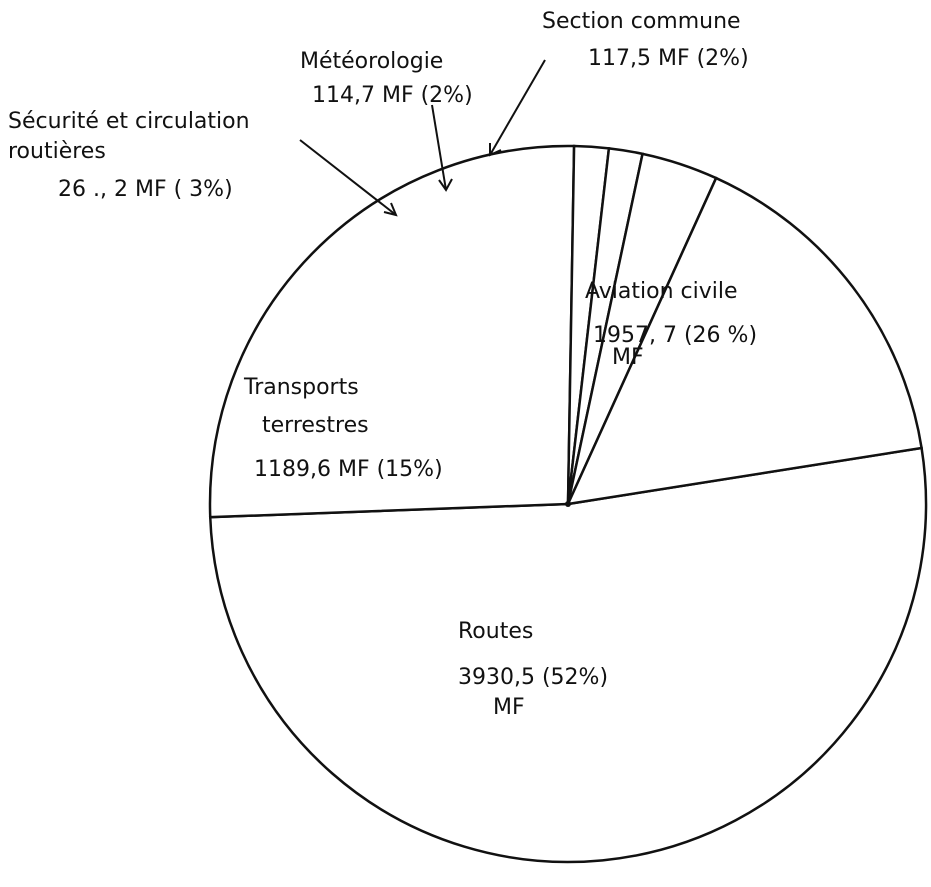  Describe the element at coordinates (371, 61) in the screenshot. I see `label-meteorologie-name: Météorologie` at that location.